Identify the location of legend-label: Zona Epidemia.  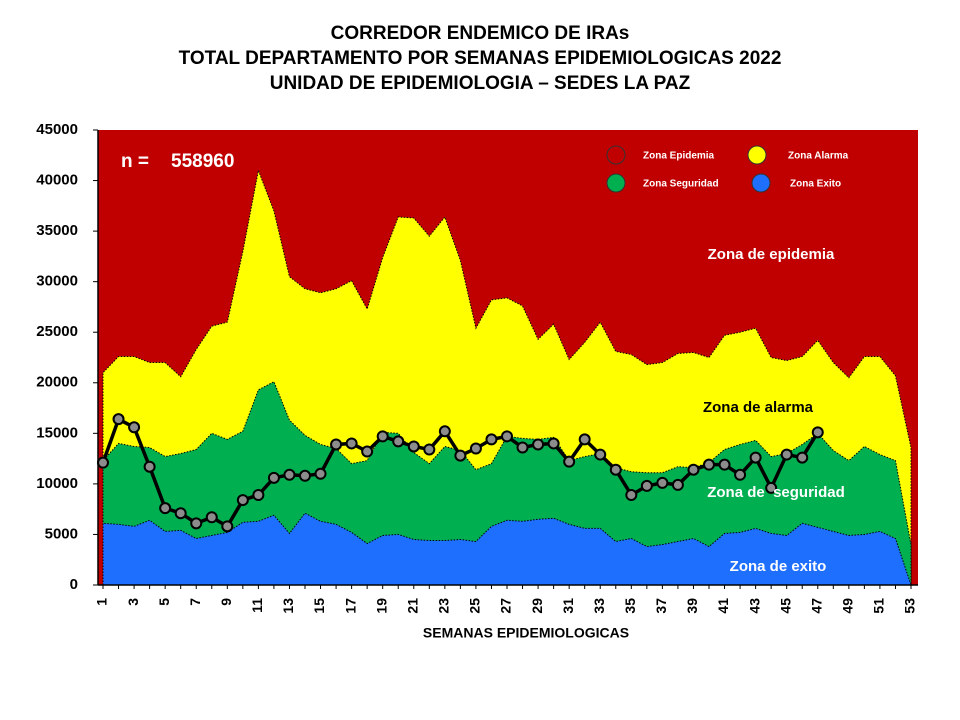
(679, 156).